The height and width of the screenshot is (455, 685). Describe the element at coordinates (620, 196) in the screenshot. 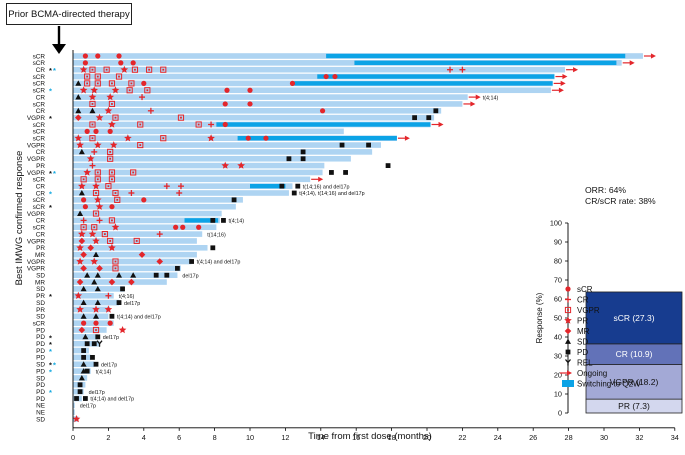

I see `response-rate-summary: ORR: 64% CR/sCR rate: 38%` at that location.